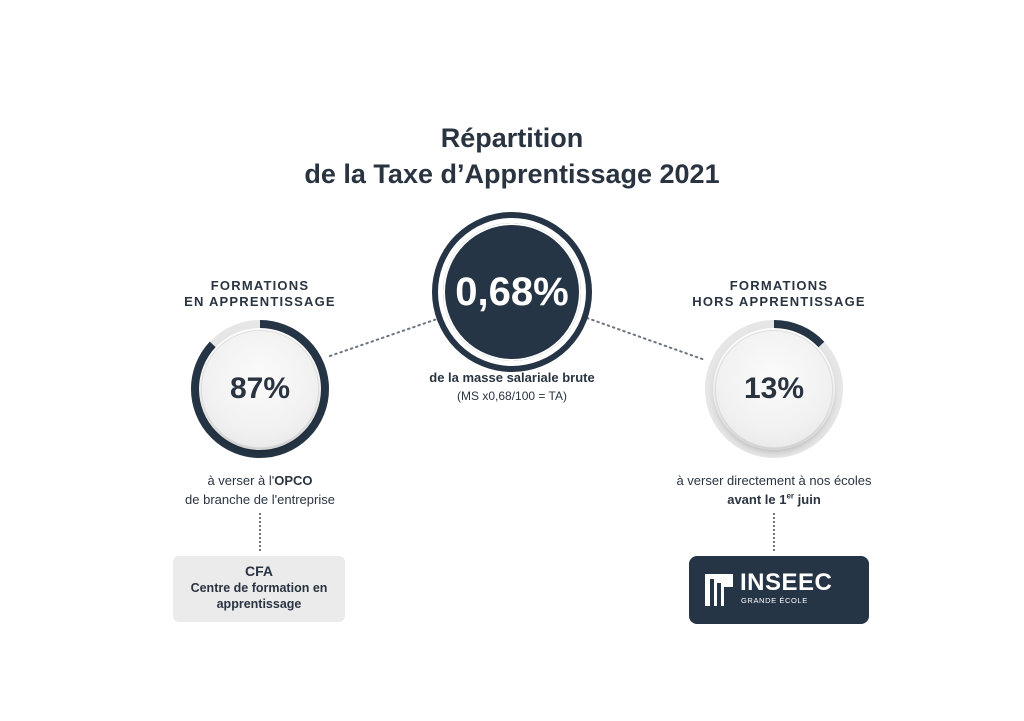  I want to click on cfa-box: CFA Centre de formation en apprentissage, so click(259, 589).